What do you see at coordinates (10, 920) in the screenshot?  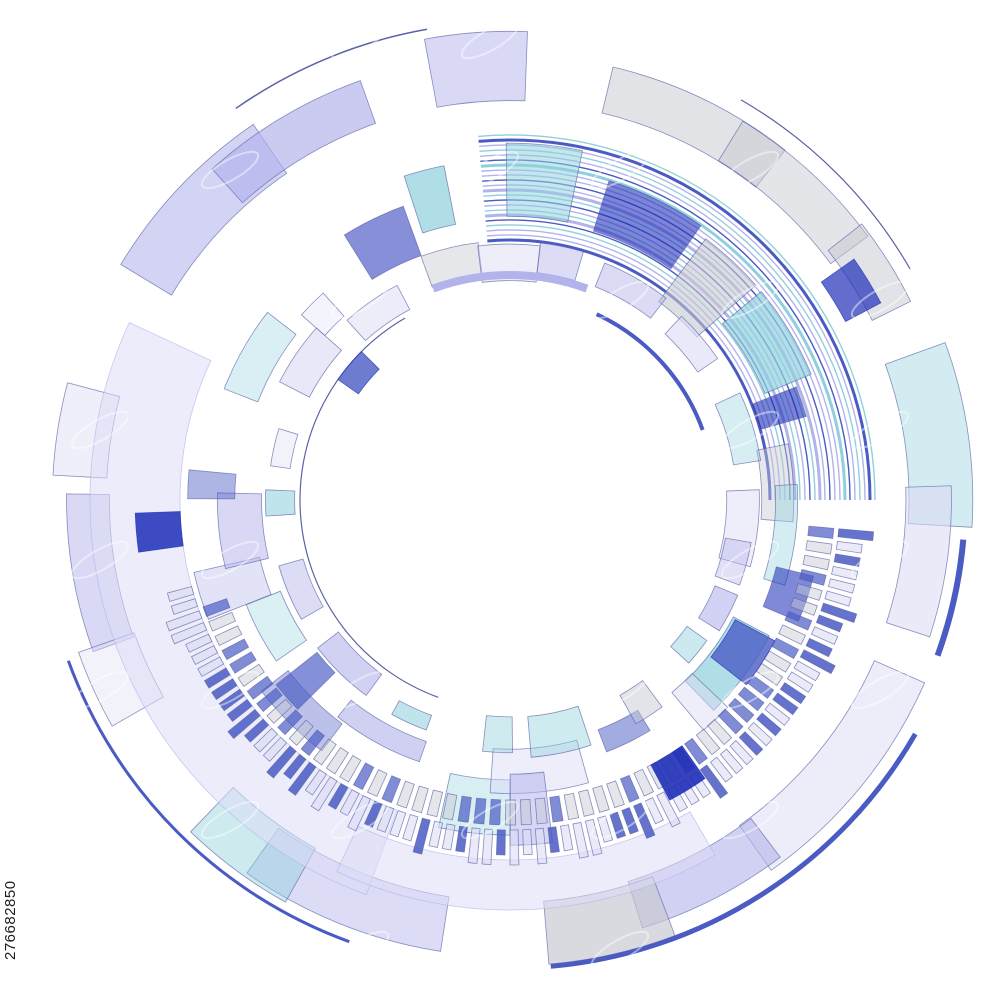 I see `stock-image-id: 276682850` at bounding box center [10, 920].